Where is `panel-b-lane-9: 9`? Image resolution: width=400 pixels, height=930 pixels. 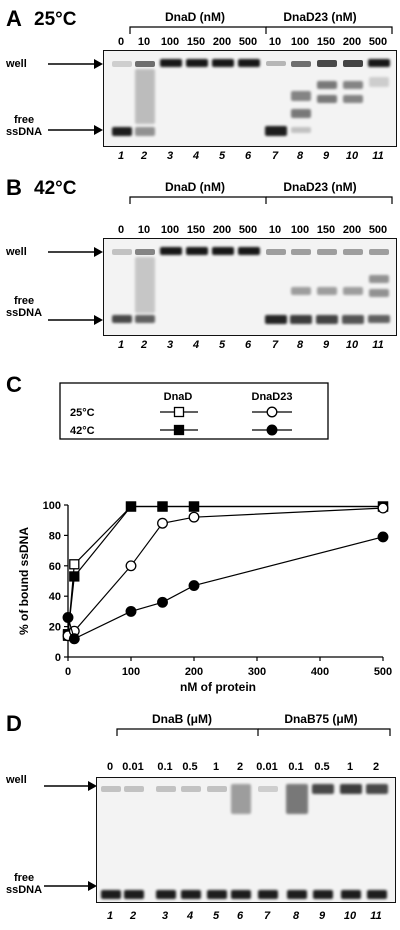
panel-b-lane-9: 9 is located at coordinates (326, 345).